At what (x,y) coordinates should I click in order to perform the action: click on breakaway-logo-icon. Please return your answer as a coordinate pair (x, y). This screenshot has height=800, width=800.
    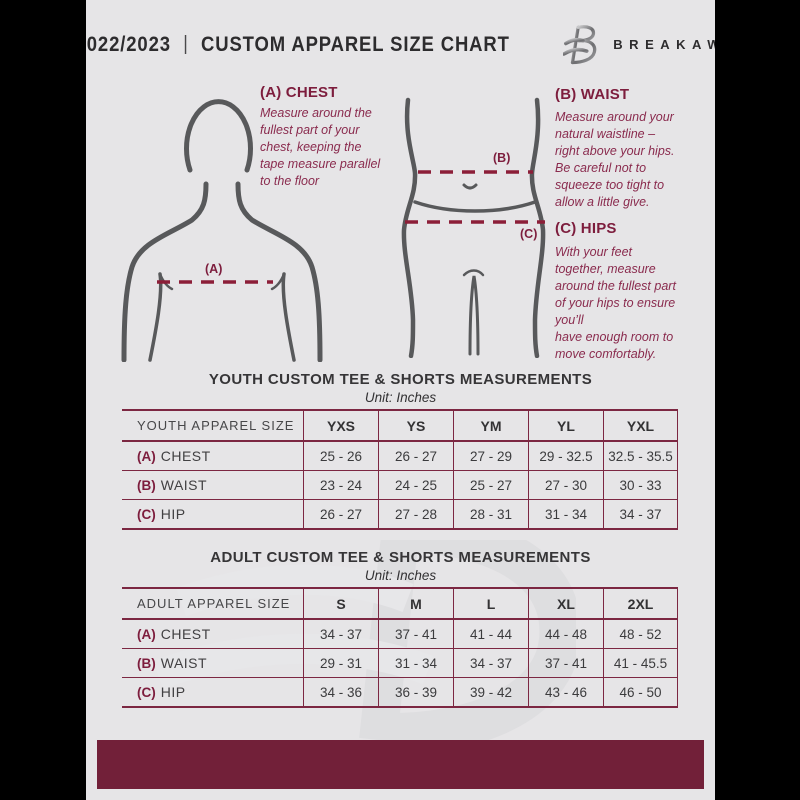
    Looking at the image, I should click on (580, 45).